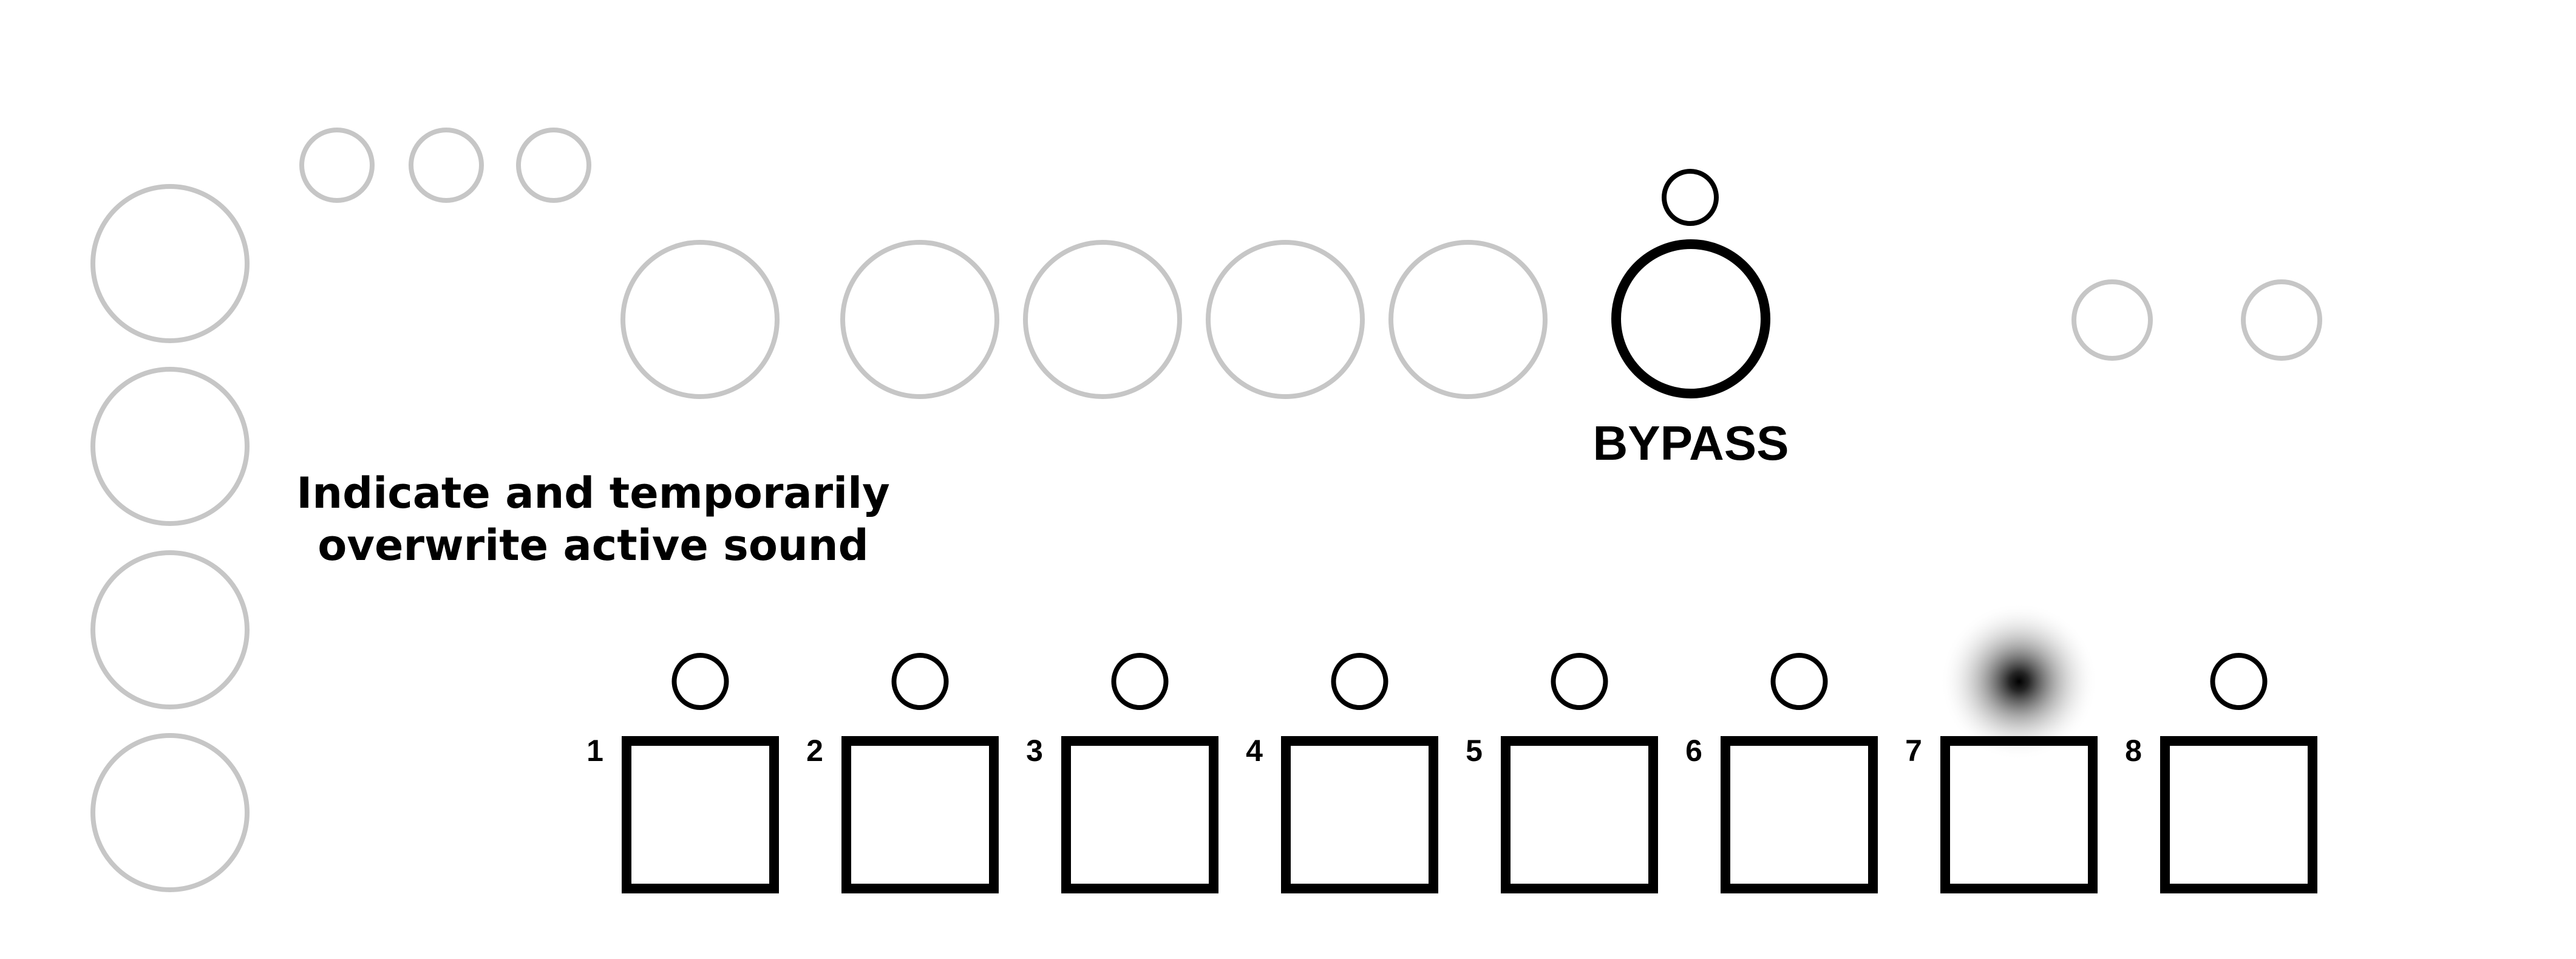 Image resolution: width=2576 pixels, height=959 pixels. What do you see at coordinates (1690, 197) in the screenshot?
I see `bypass-led` at bounding box center [1690, 197].